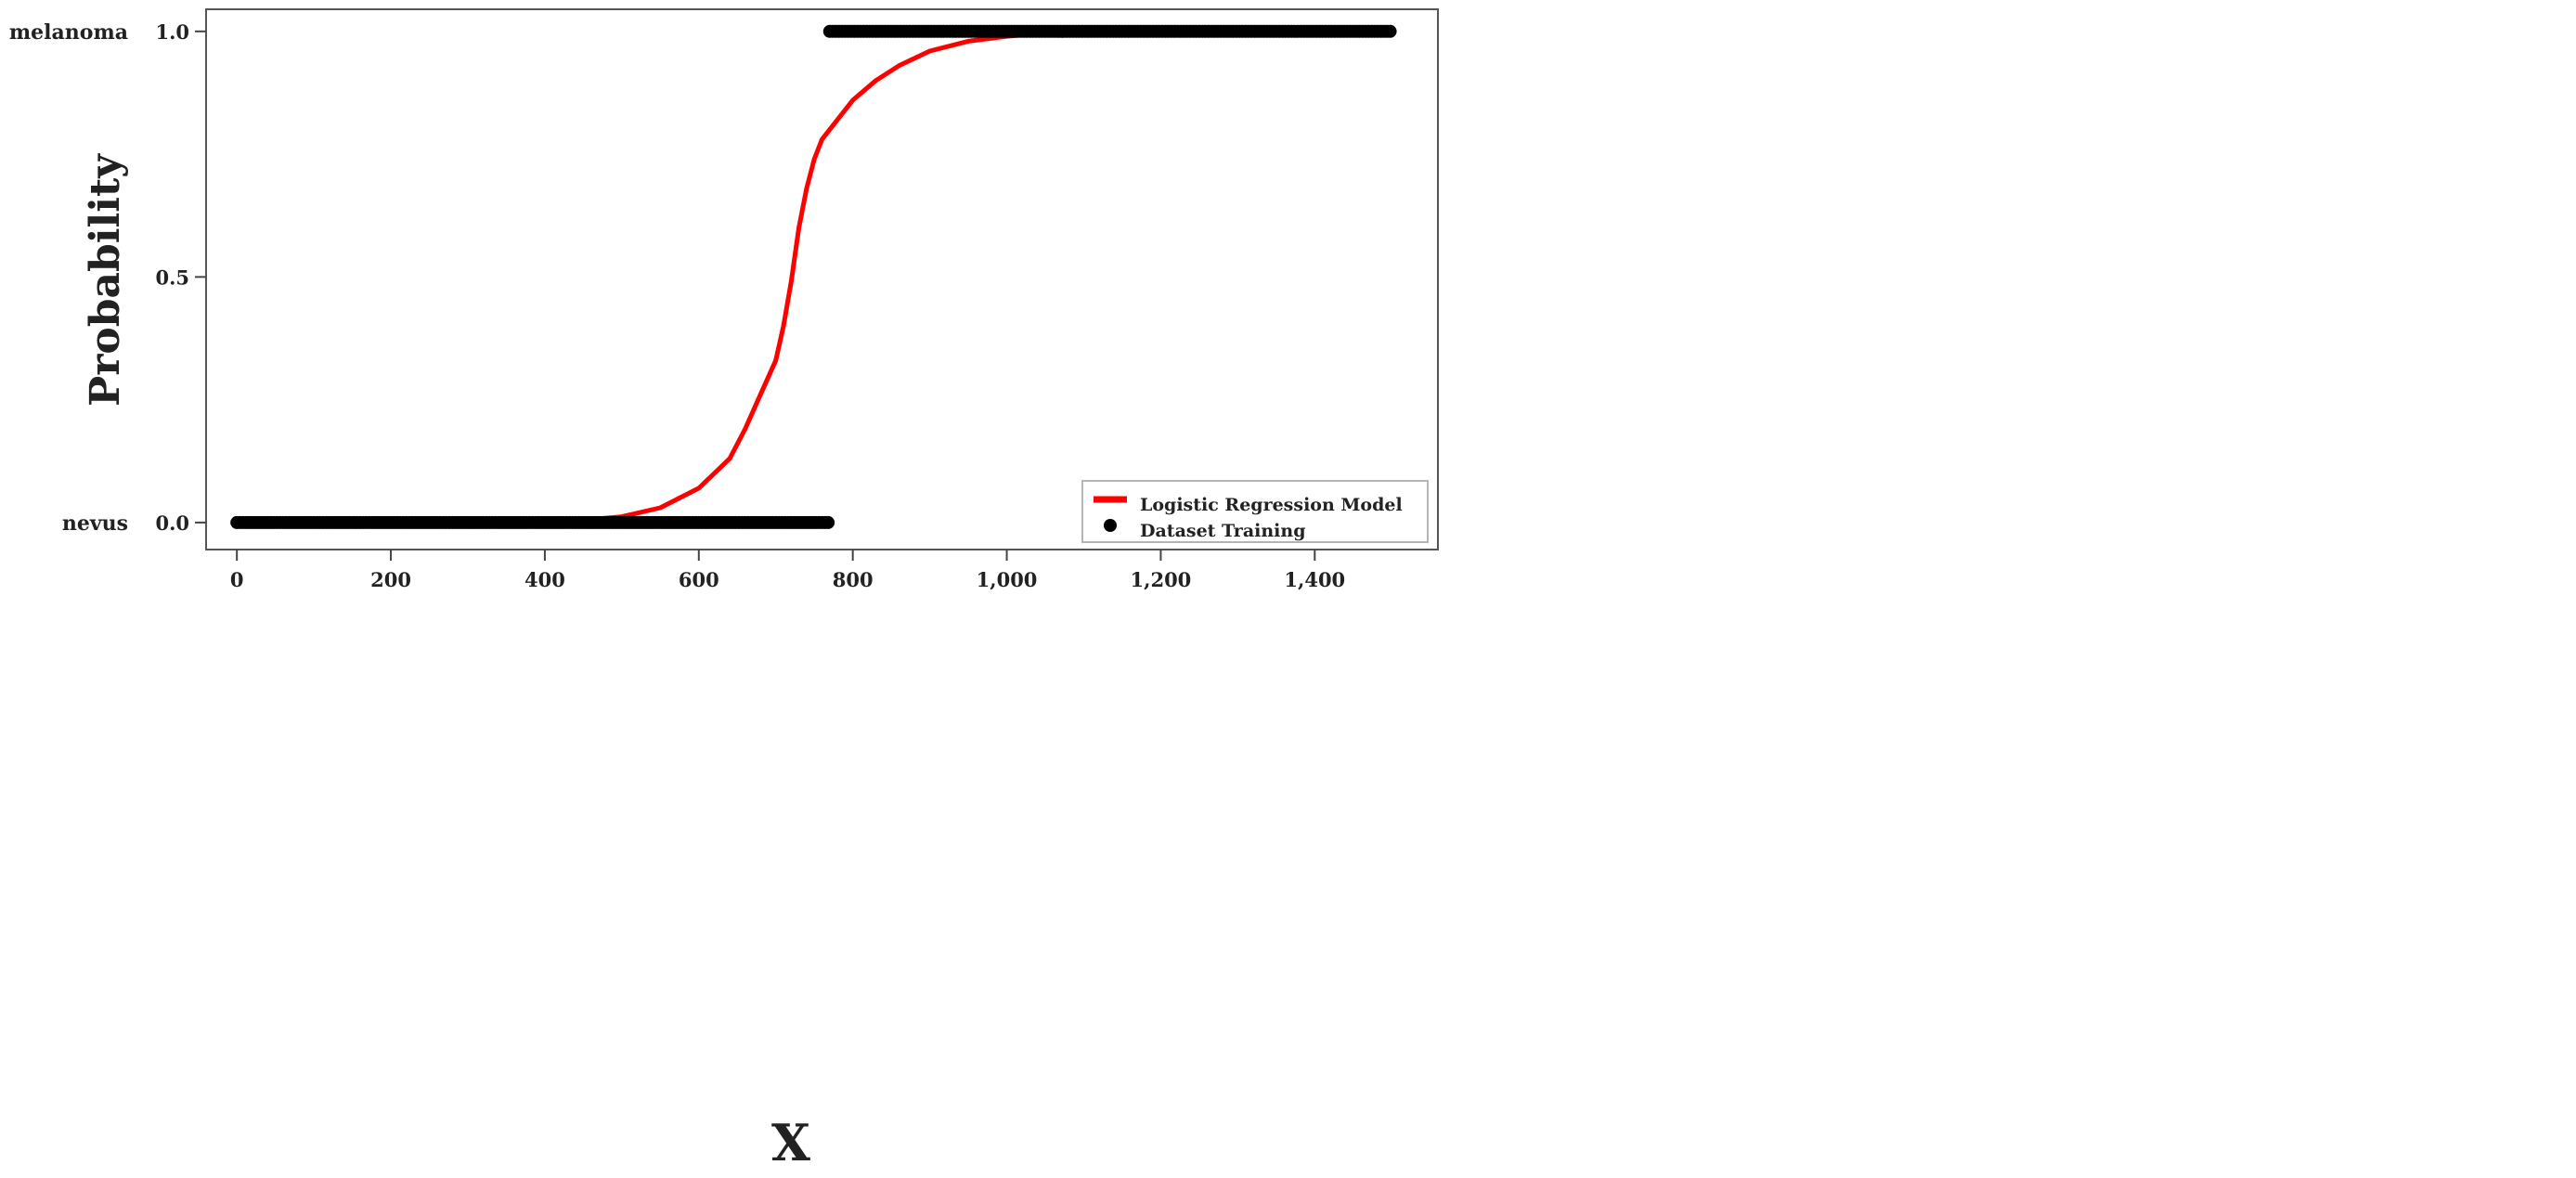 The width and height of the screenshot is (2576, 1178). Describe the element at coordinates (790, 1142) in the screenshot. I see `x-axis-title: X` at that location.